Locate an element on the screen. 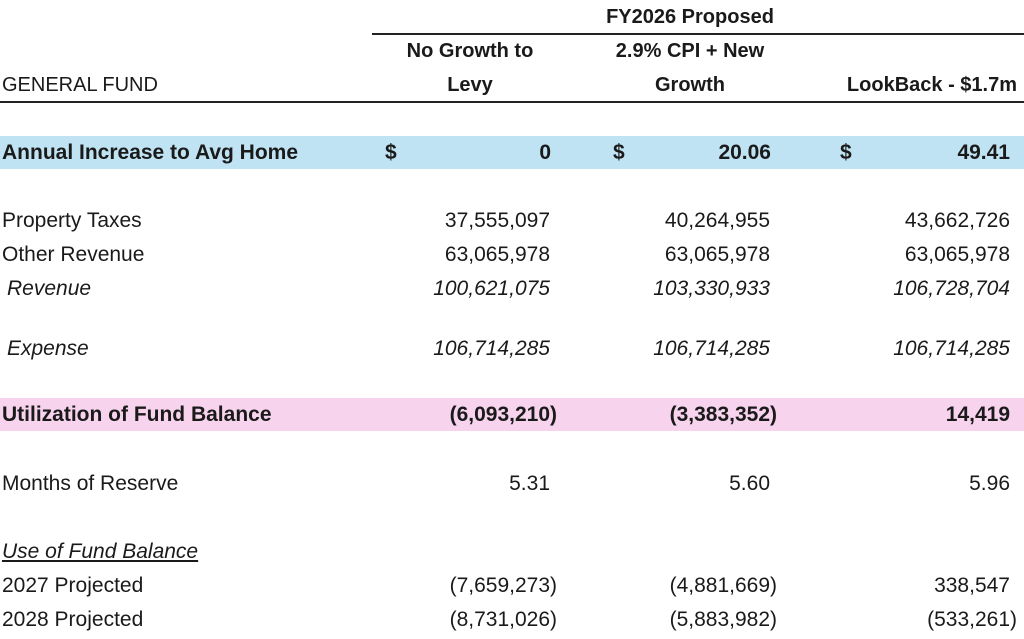 Image resolution: width=1024 pixels, height=639 pixels. months-reserve-value-3: 5.96 is located at coordinates (989, 483).